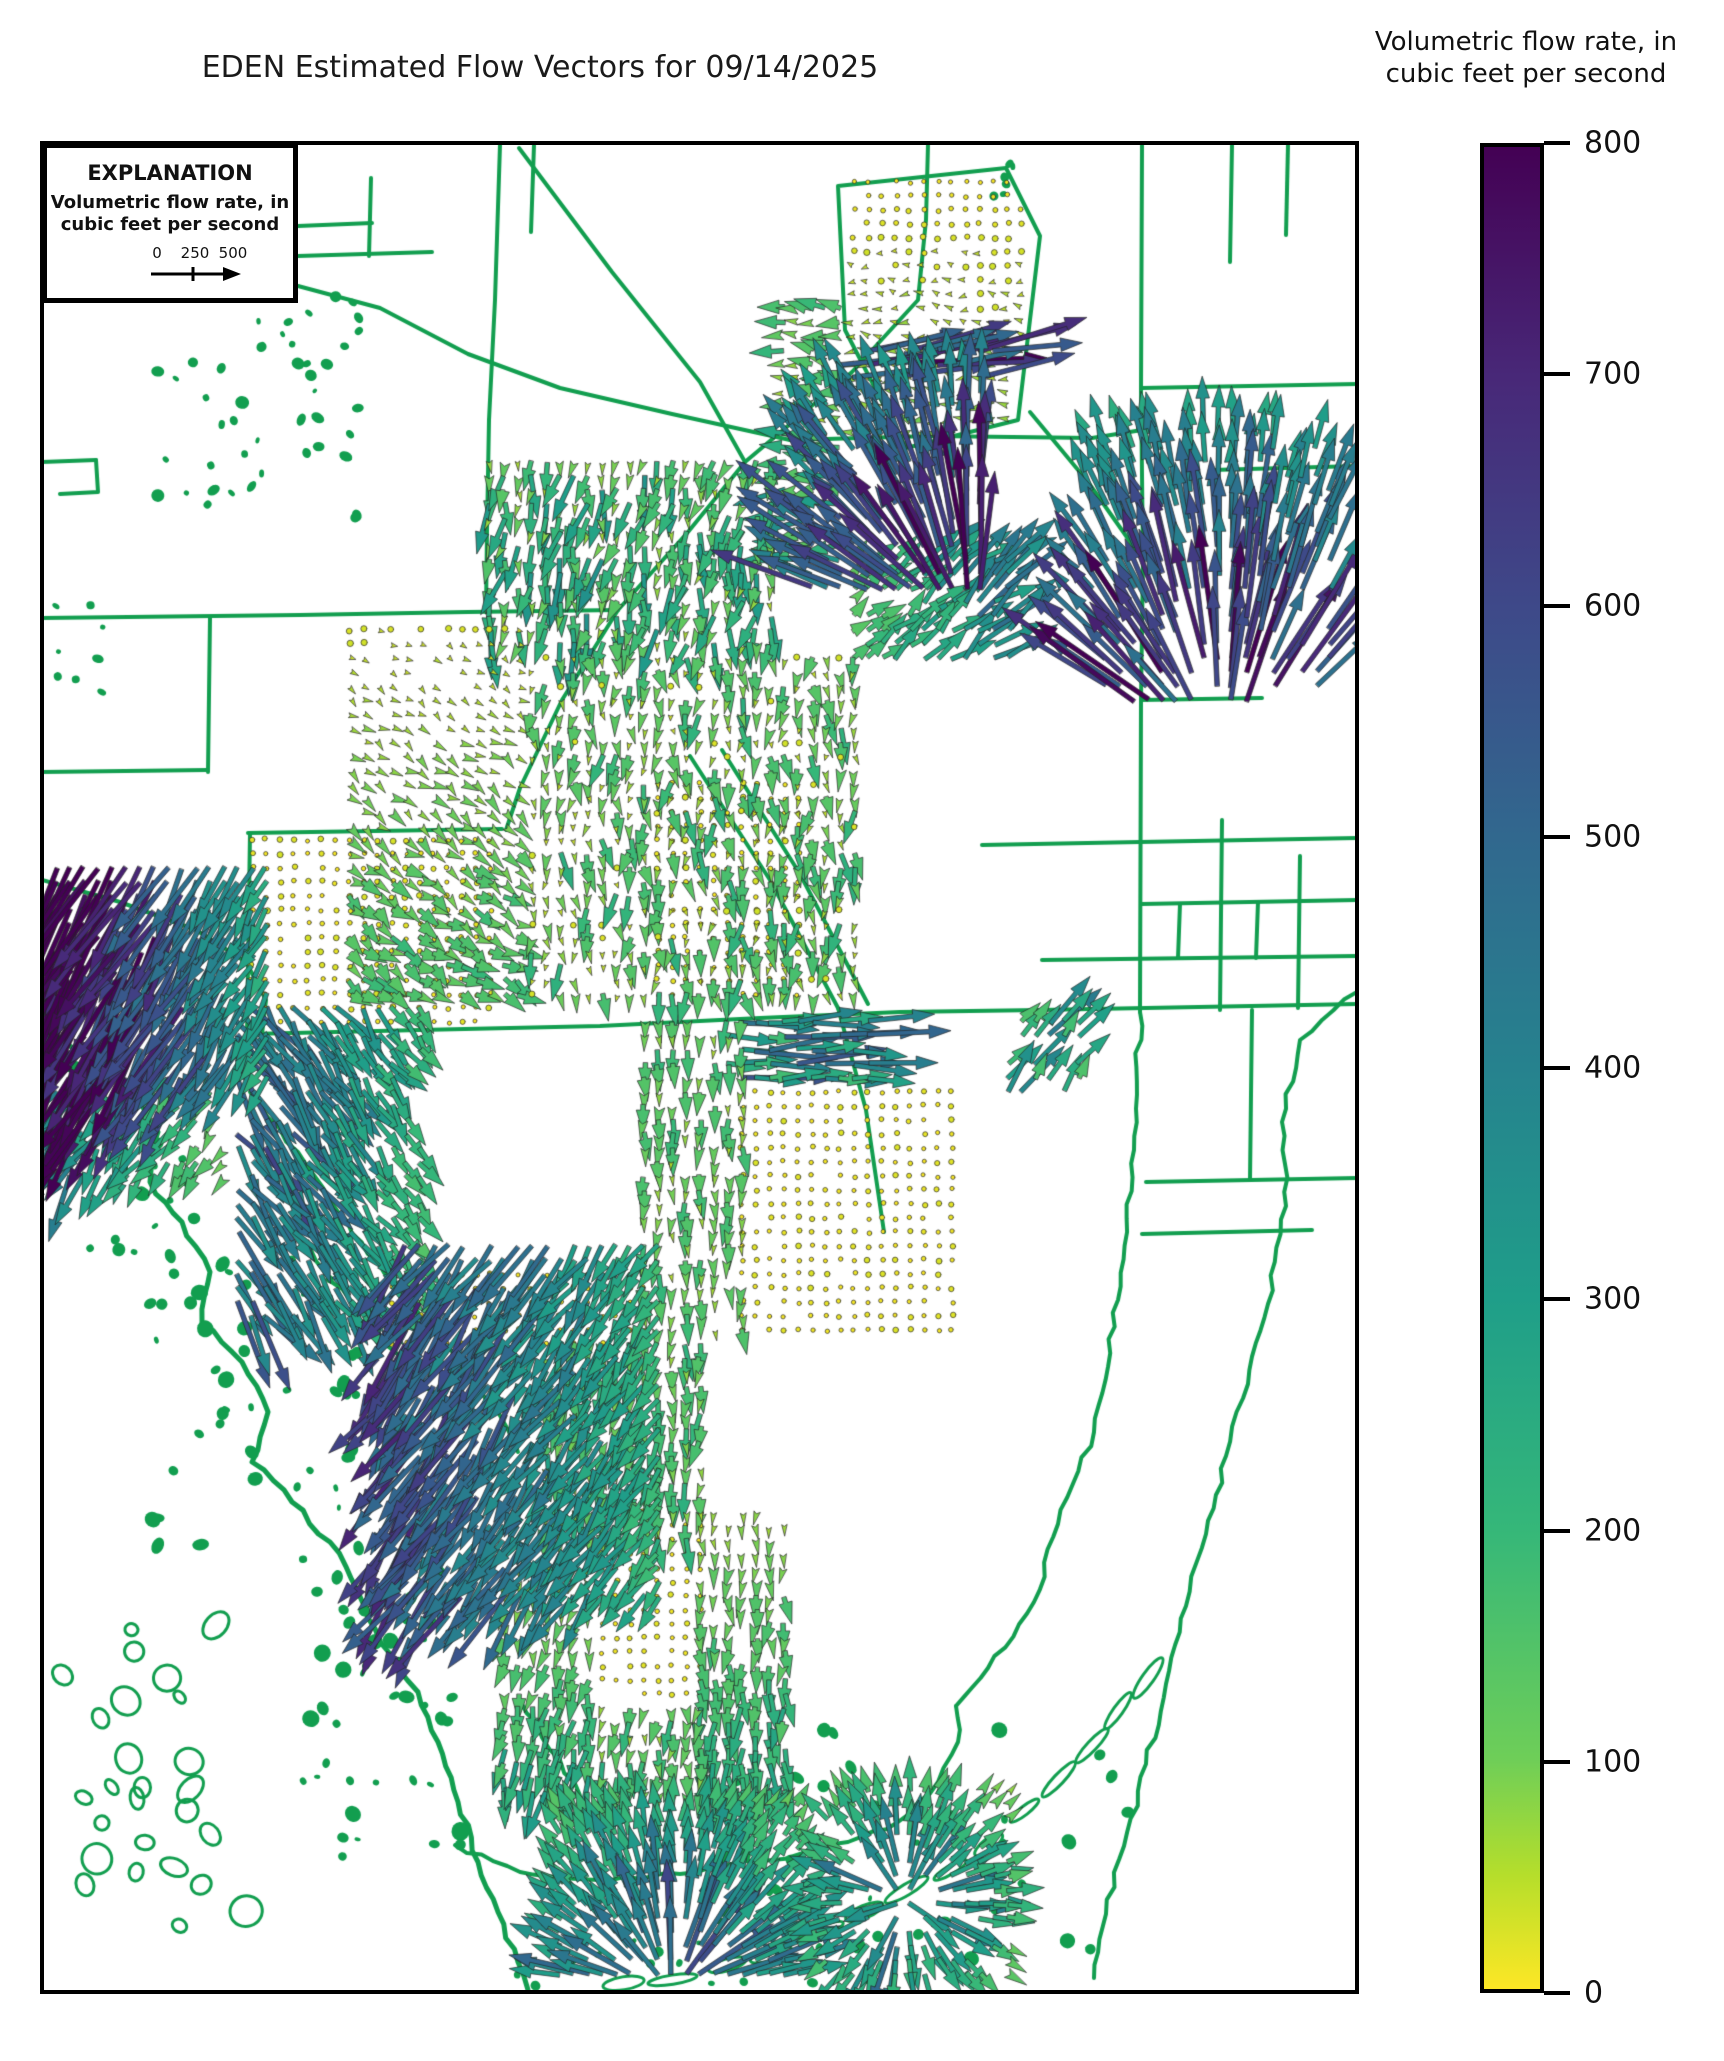 Image resolution: width=1724 pixels, height=2061 pixels. I want to click on colorbar-tick-label: 400, so click(1613, 1068).